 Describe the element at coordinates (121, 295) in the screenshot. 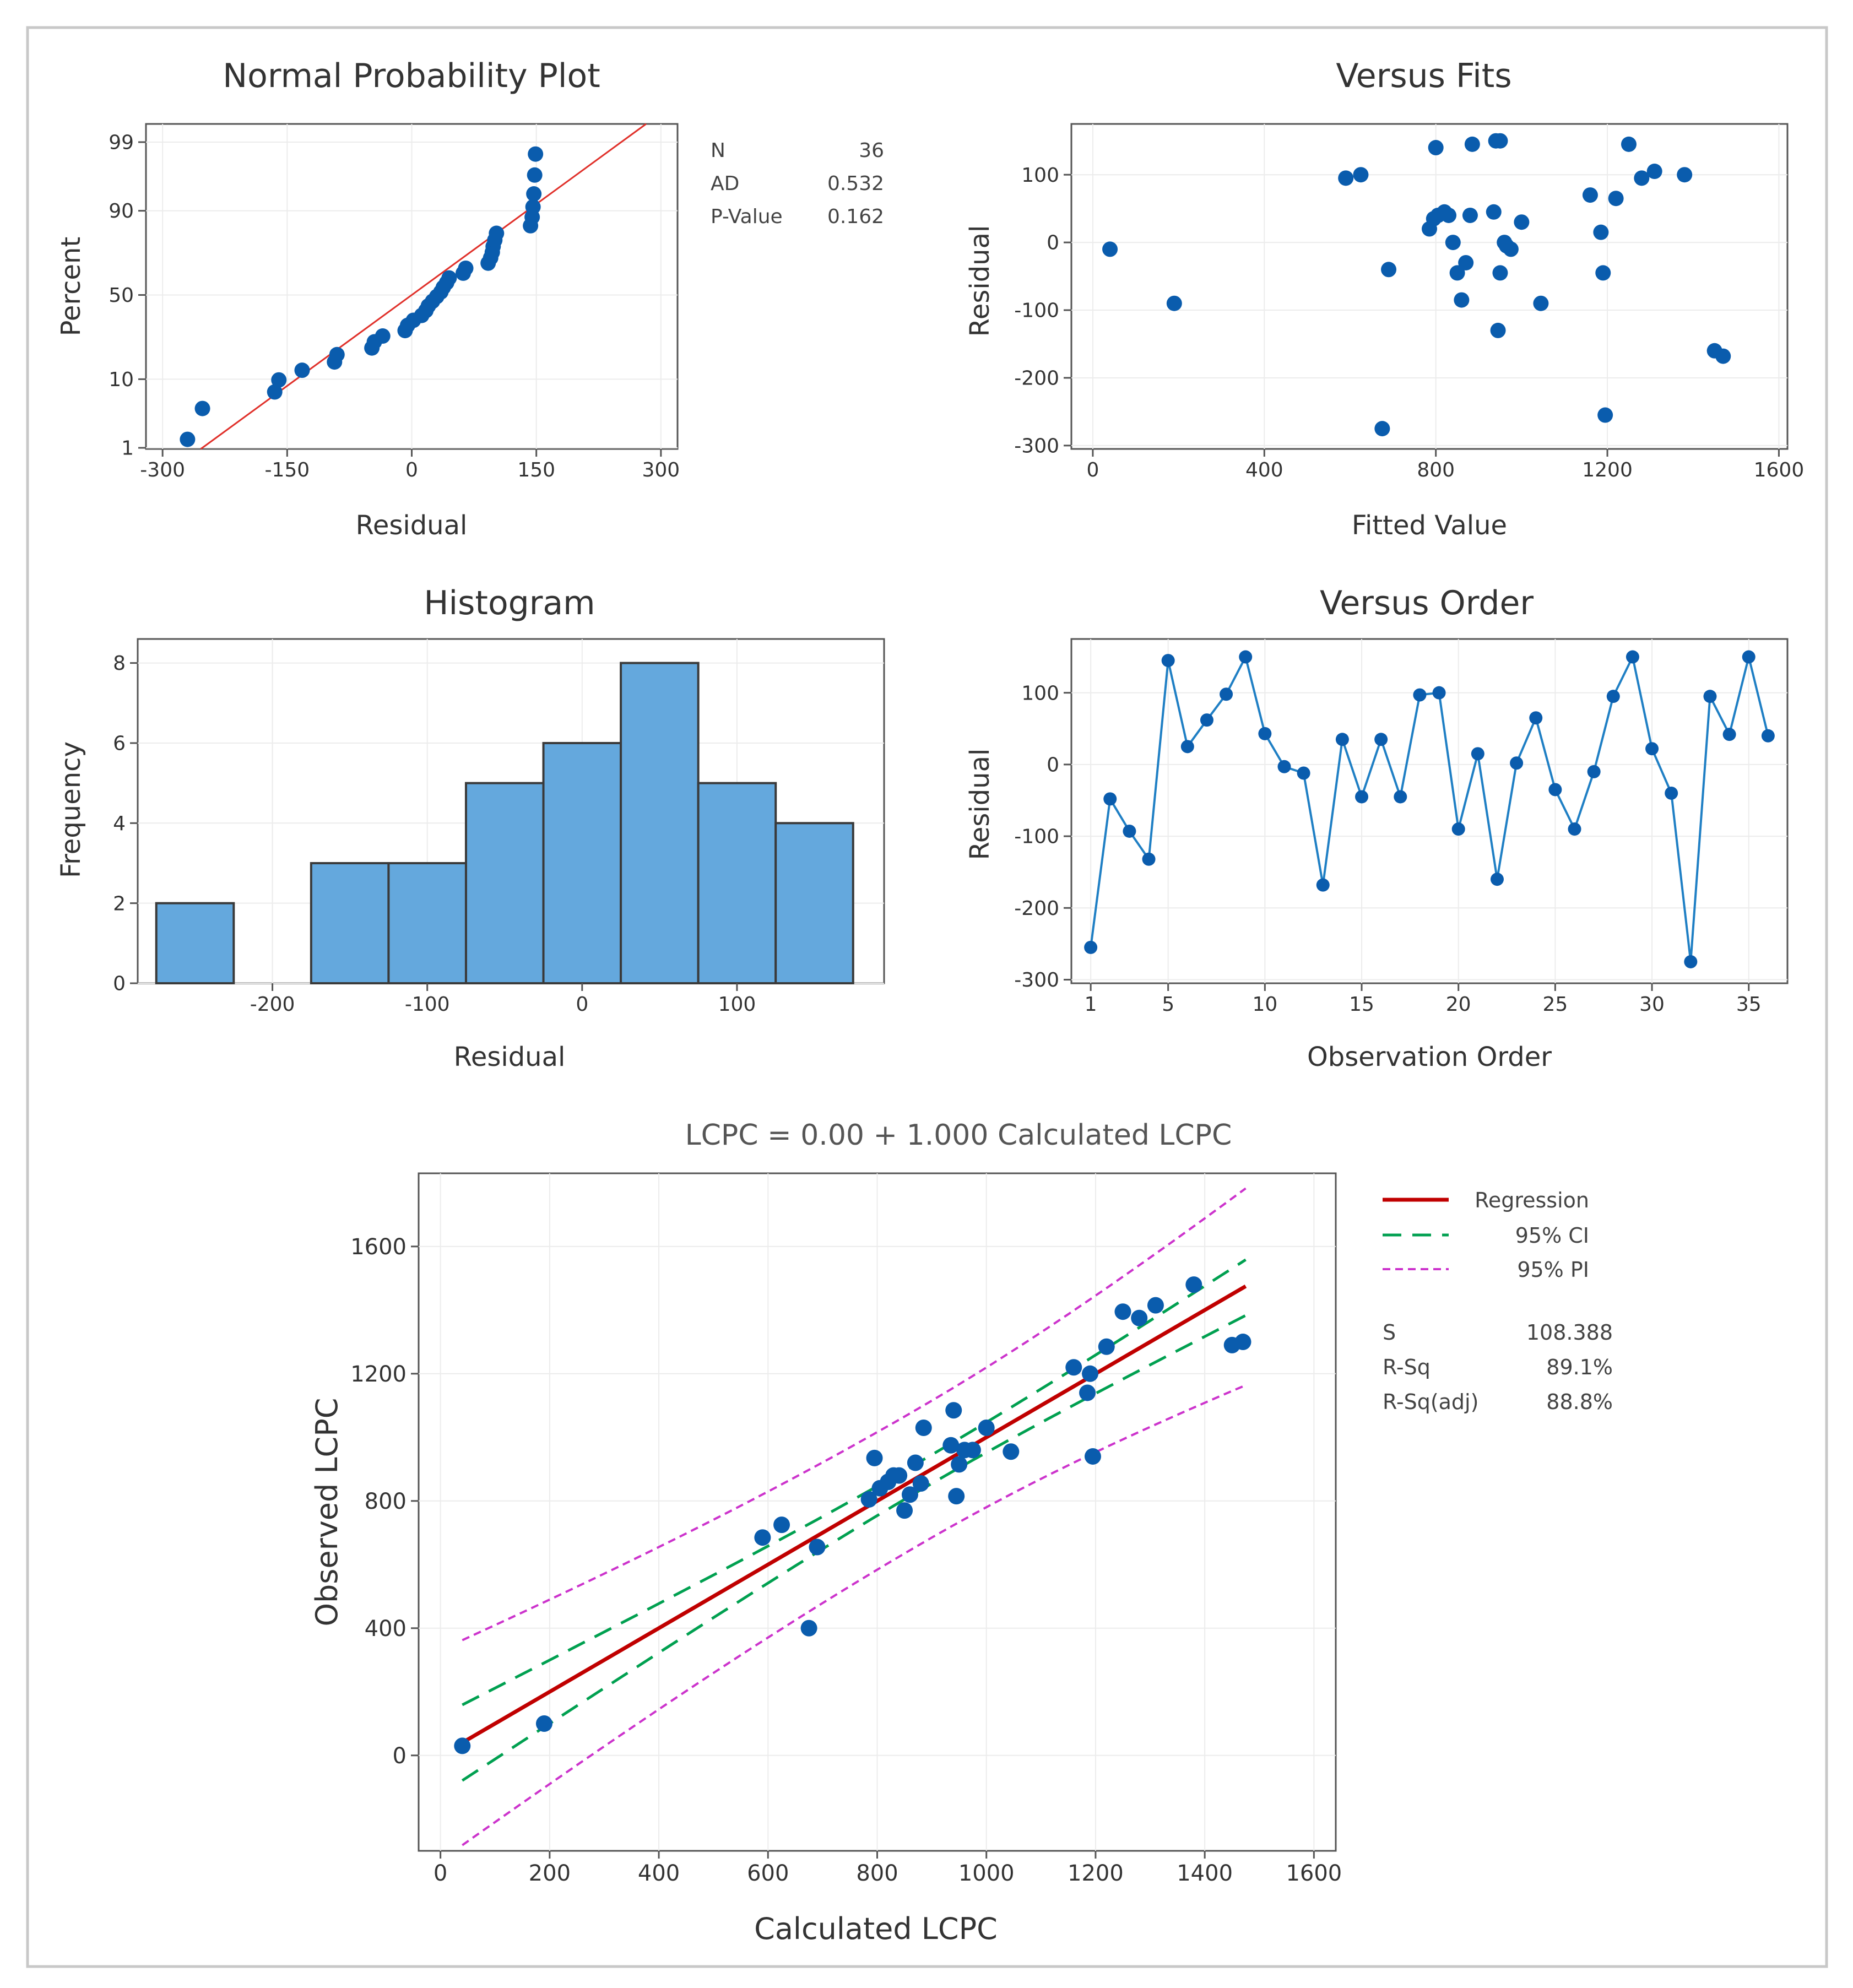

I see `y-tick-label: 50` at that location.